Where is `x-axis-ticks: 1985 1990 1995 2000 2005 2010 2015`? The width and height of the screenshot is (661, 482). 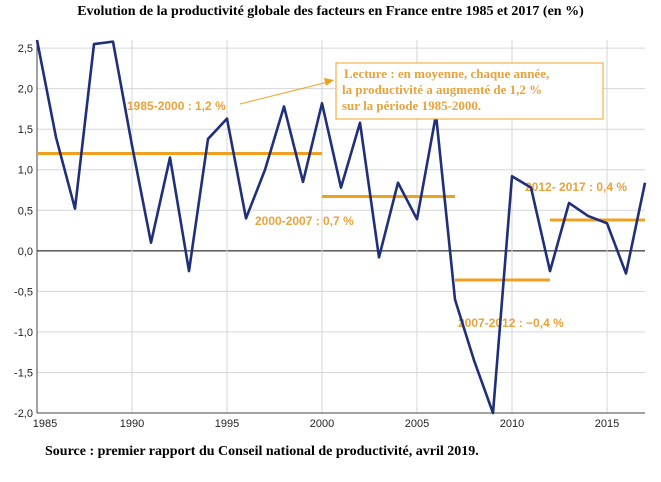
x-axis-ticks: 1985 1990 1995 2000 2005 2010 2015 is located at coordinates (326, 424).